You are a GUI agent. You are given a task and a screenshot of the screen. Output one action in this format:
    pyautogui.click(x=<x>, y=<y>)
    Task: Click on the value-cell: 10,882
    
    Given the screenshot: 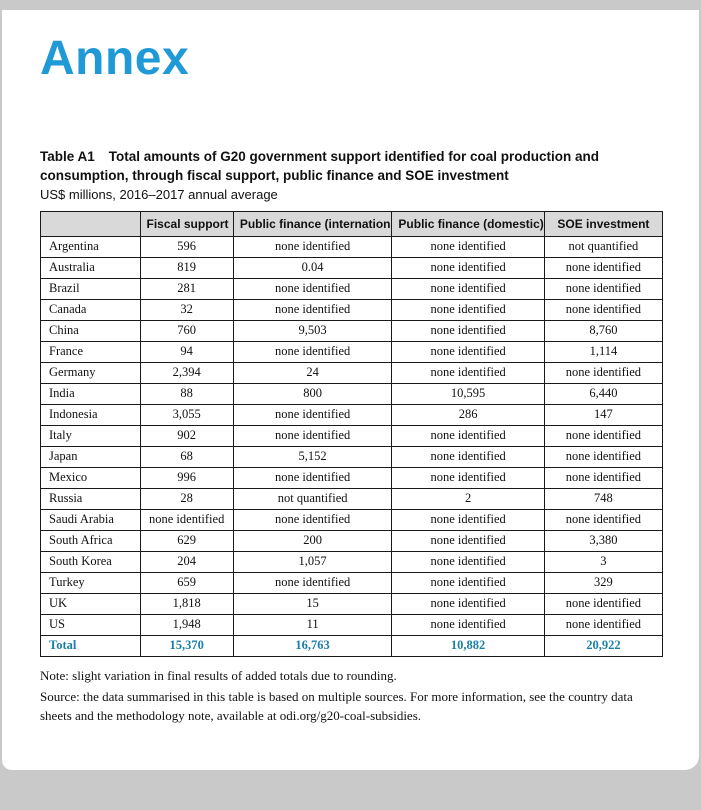 What is the action you would take?
    pyautogui.click(x=468, y=645)
    